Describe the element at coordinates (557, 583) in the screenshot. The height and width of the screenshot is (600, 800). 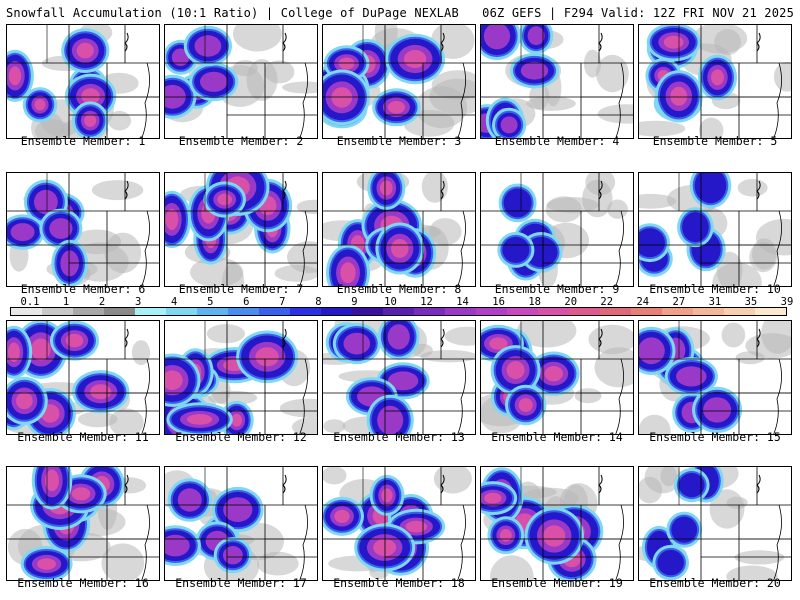
I see `ensemble-member-label: Ensemble Member: 19` at that location.